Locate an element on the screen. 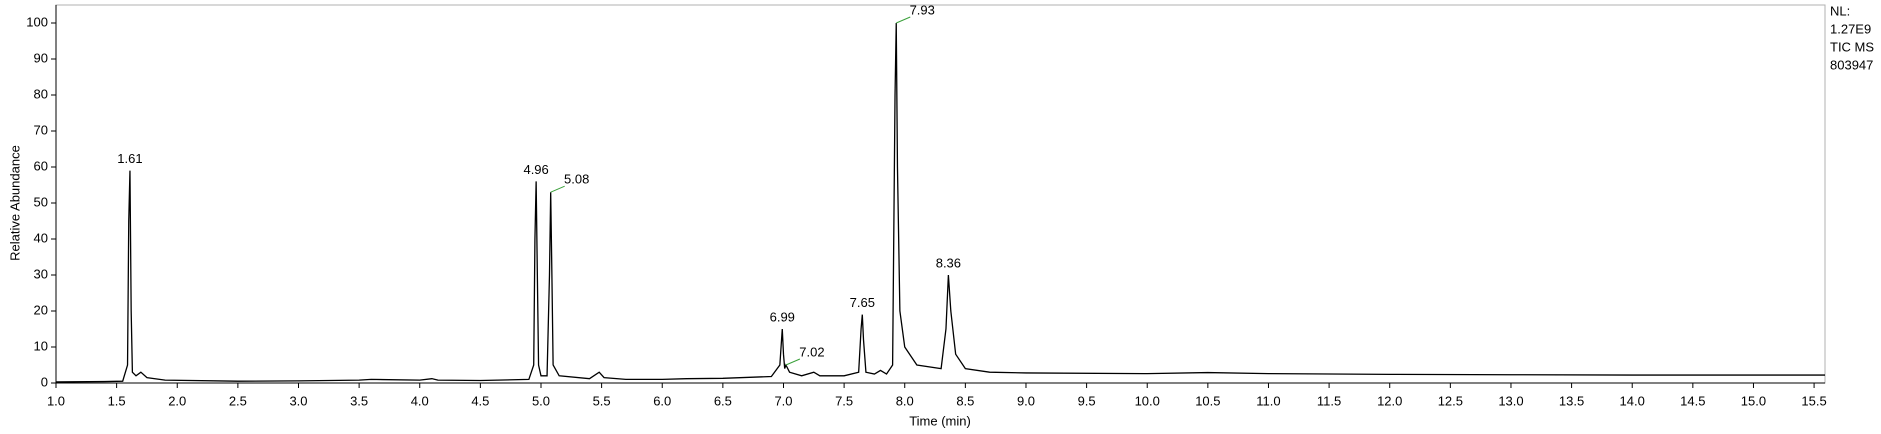  x-tick-label: 7.0 is located at coordinates (783, 400).